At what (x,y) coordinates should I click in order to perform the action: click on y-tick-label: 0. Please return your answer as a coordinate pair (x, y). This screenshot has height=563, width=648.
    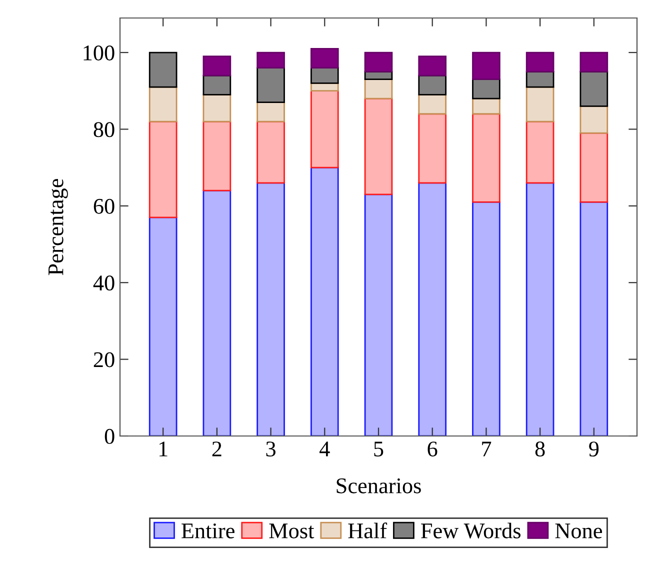
    Looking at the image, I should click on (109, 436).